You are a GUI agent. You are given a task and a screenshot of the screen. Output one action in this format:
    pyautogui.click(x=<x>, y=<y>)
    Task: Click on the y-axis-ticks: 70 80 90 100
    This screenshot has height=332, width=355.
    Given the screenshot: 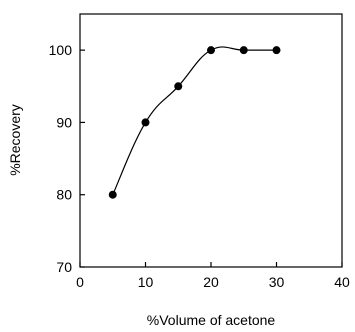 What is the action you would take?
    pyautogui.click(x=67, y=158)
    